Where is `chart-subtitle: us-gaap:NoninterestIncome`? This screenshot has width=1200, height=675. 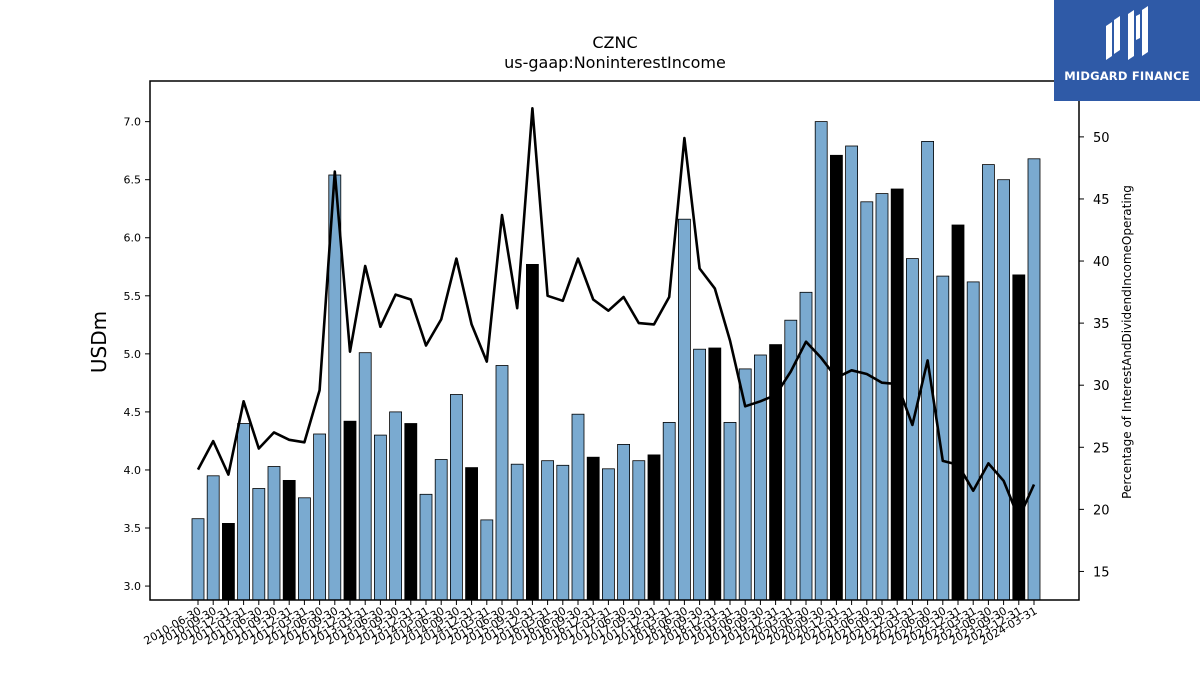
chart-subtitle: us-gaap:NoninterestIncome is located at coordinates (615, 62).